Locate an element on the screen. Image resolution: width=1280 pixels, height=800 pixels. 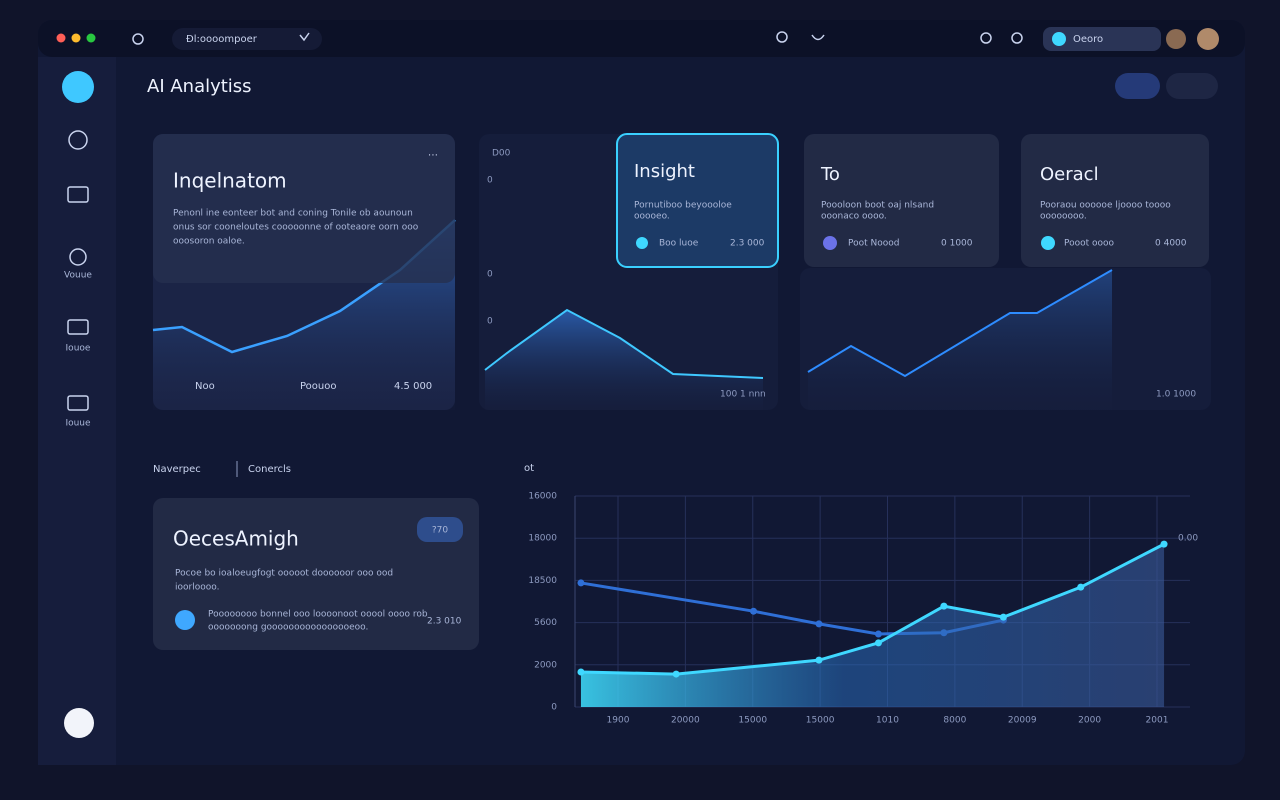
x-tick-label: 2001 is located at coordinates (1157, 721).